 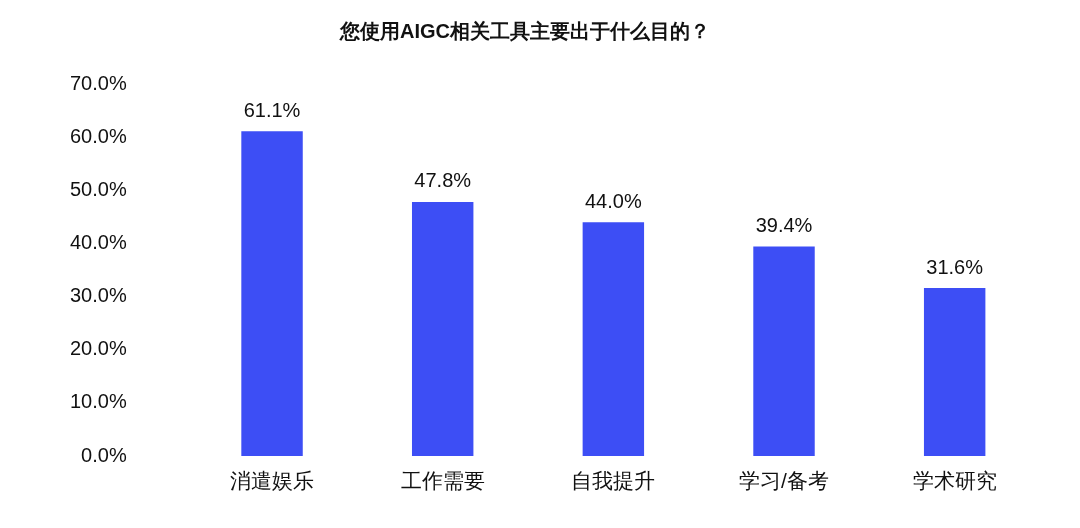 What do you see at coordinates (104, 454) in the screenshot?
I see `y-tick-label: 0.0%` at bounding box center [104, 454].